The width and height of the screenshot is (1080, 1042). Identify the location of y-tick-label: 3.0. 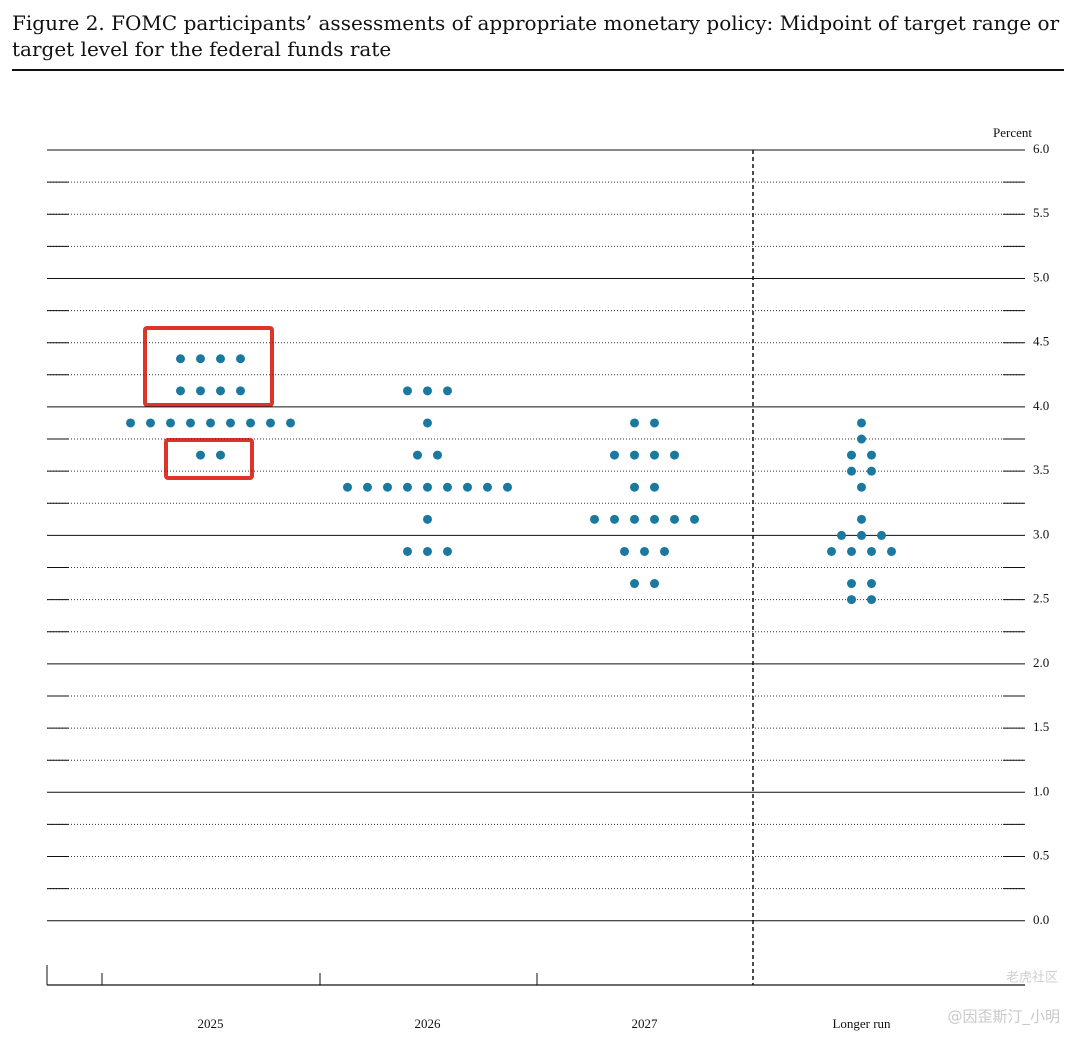
(1041, 533).